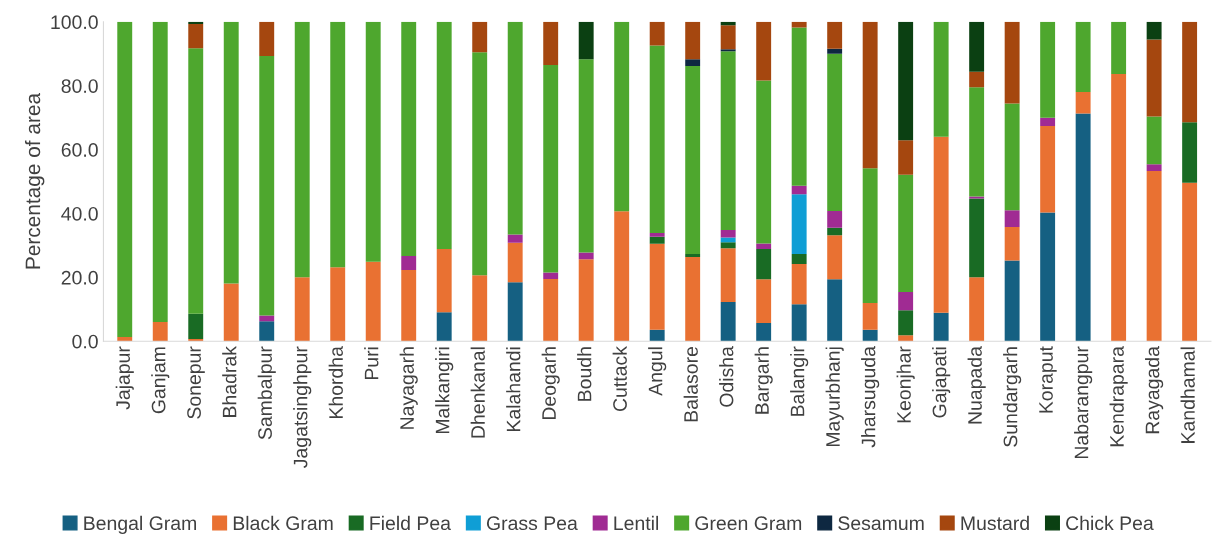 The height and width of the screenshot is (546, 1217). Describe the element at coordinates (410, 523) in the screenshot. I see `legend-label: Field Pea` at that location.